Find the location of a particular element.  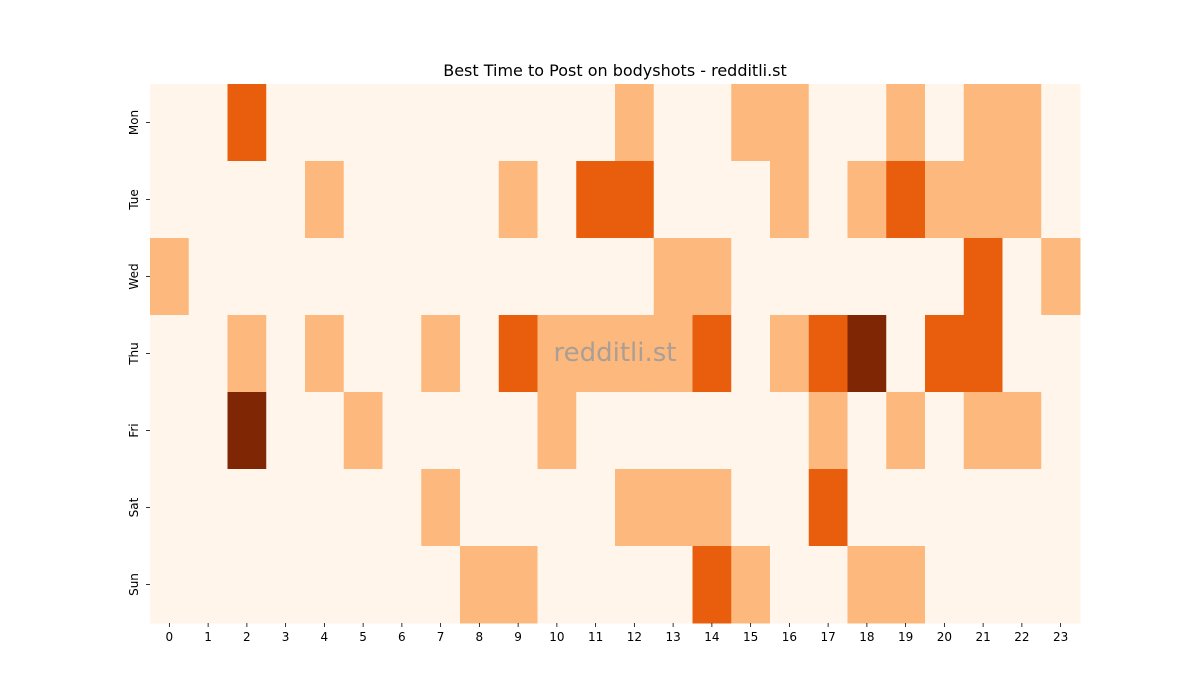

x-tick-label: 21 is located at coordinates (982, 637).